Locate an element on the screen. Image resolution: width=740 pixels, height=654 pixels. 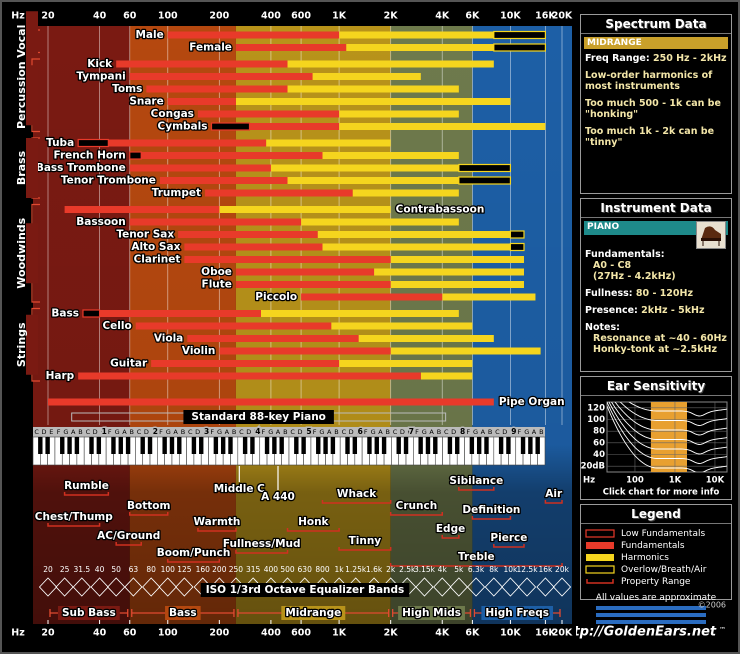
y-tick-label: 100 is located at coordinates (596, 420).